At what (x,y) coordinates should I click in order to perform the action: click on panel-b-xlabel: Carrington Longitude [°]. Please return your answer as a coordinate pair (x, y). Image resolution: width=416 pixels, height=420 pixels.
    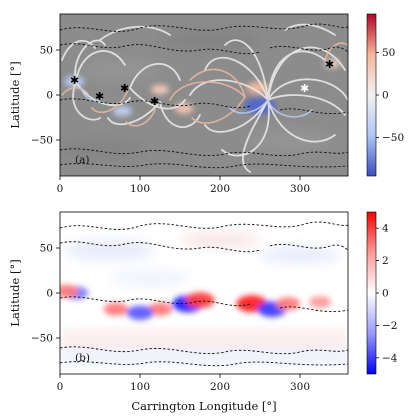
    Looking at the image, I should click on (203, 406).